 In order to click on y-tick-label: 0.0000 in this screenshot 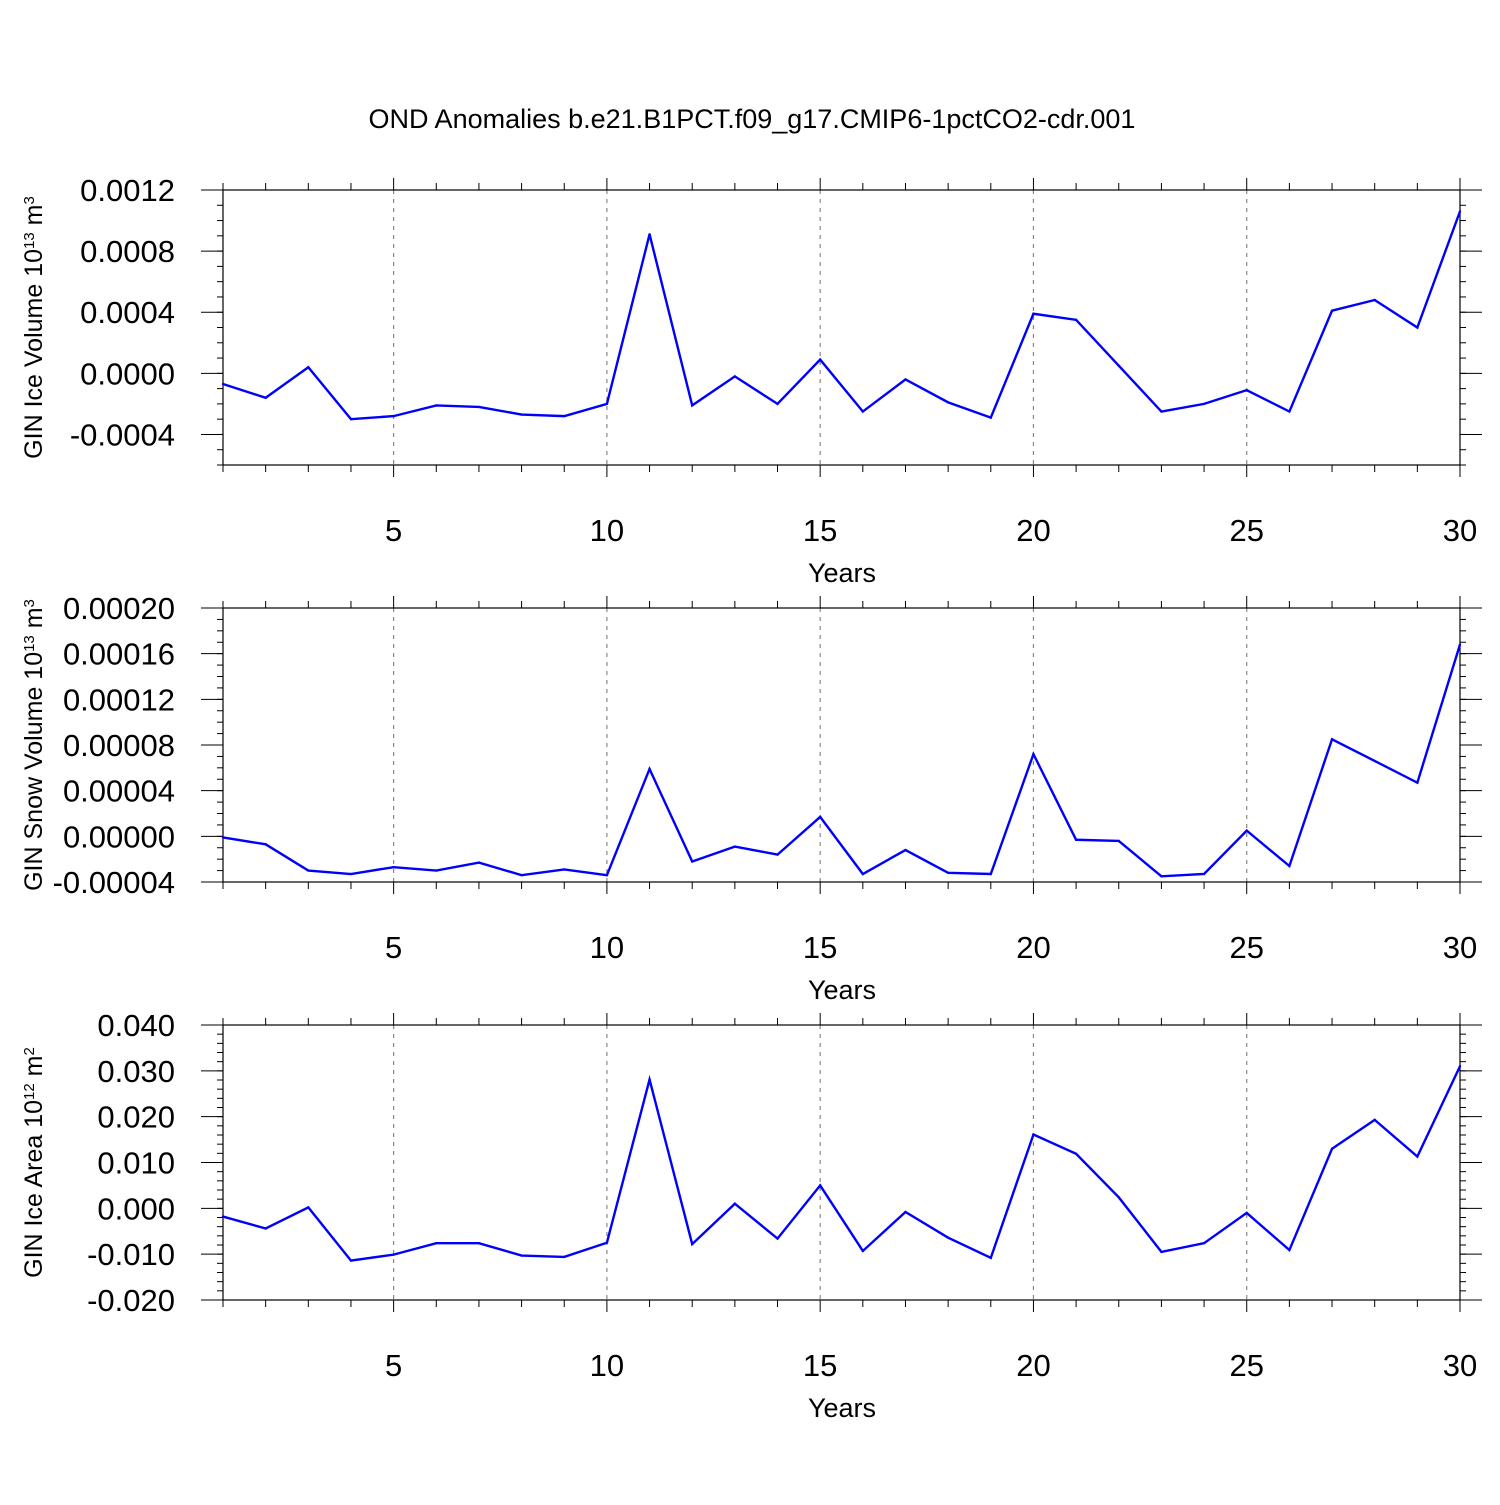, I will do `click(127, 373)`.